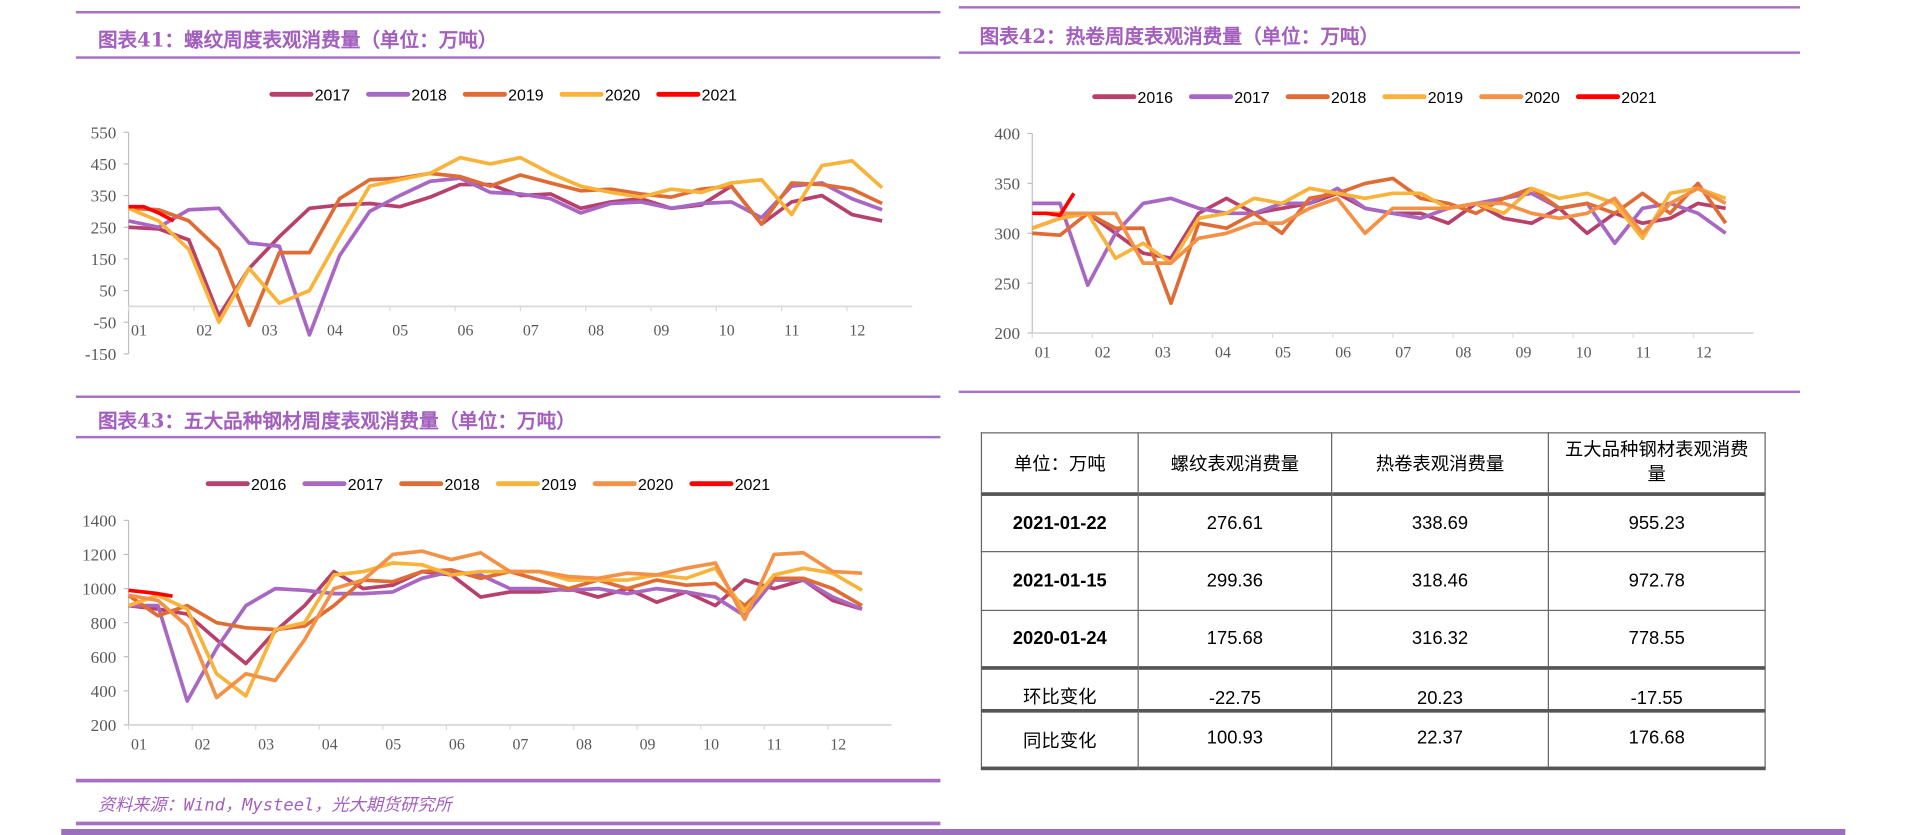 The image size is (1920, 835). What do you see at coordinates (1179, 36) in the screenshot?
I see `chart42-title: 图表42：热卷周度表观消费量（单位：万吨）` at bounding box center [1179, 36].